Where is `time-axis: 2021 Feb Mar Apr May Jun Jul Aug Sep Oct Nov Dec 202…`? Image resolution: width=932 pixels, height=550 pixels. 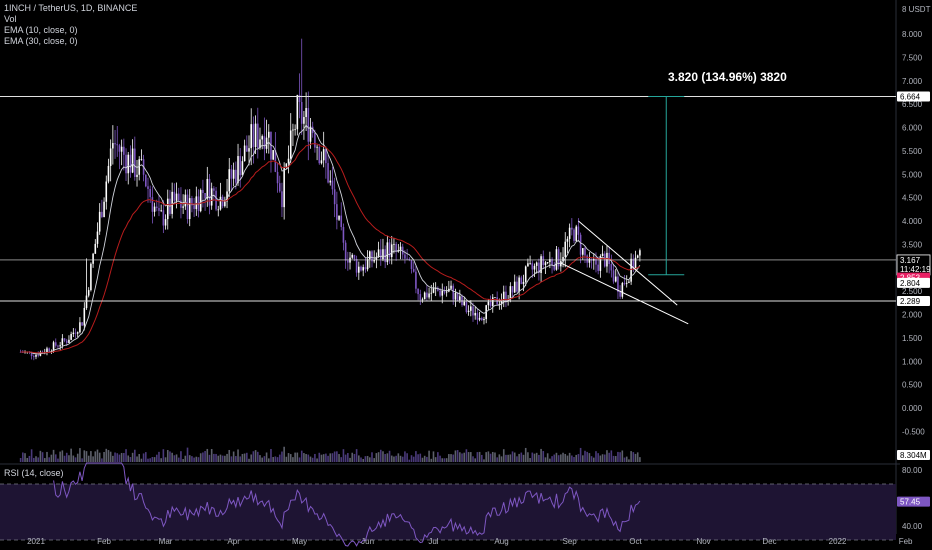
time-axis: 2021 Feb Mar Apr May Jun Jul Aug Sep Oct Nov Dec 202… is located at coordinates (470, 541).